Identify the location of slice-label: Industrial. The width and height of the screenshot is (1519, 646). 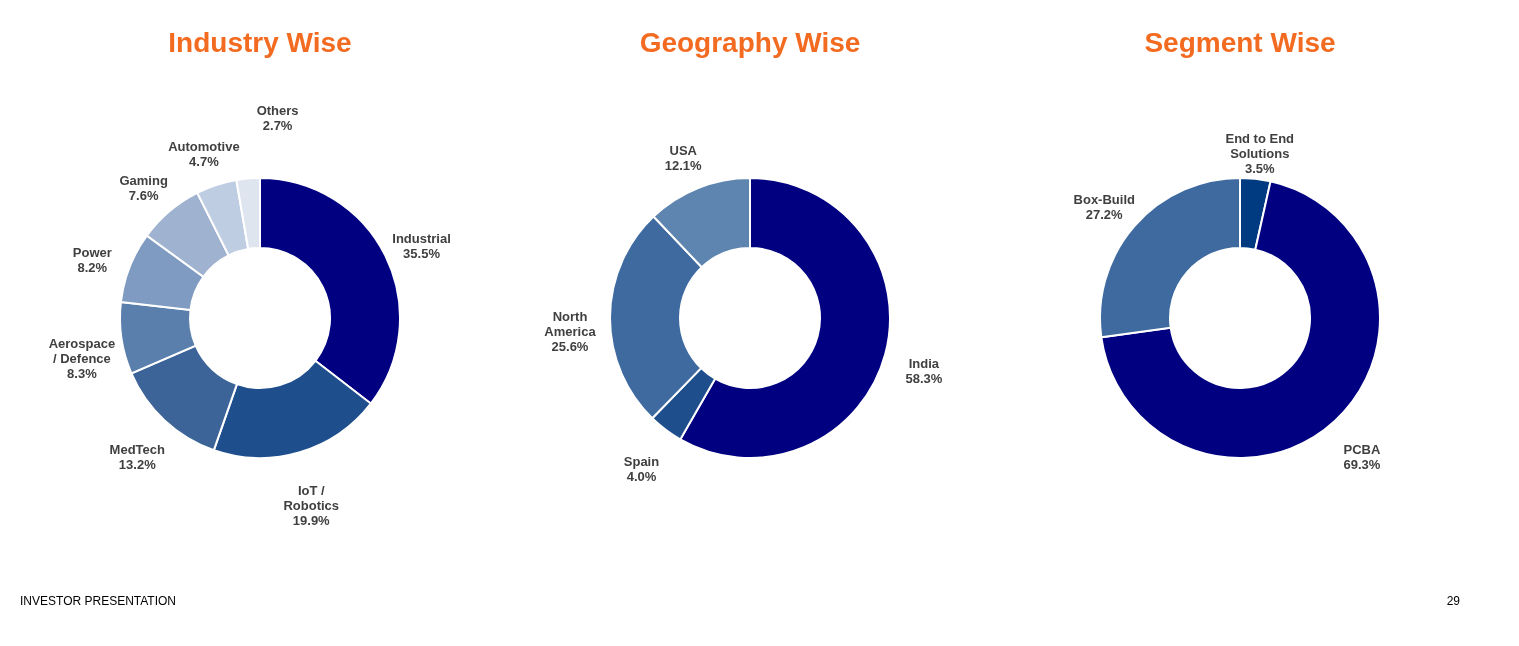
(421, 238).